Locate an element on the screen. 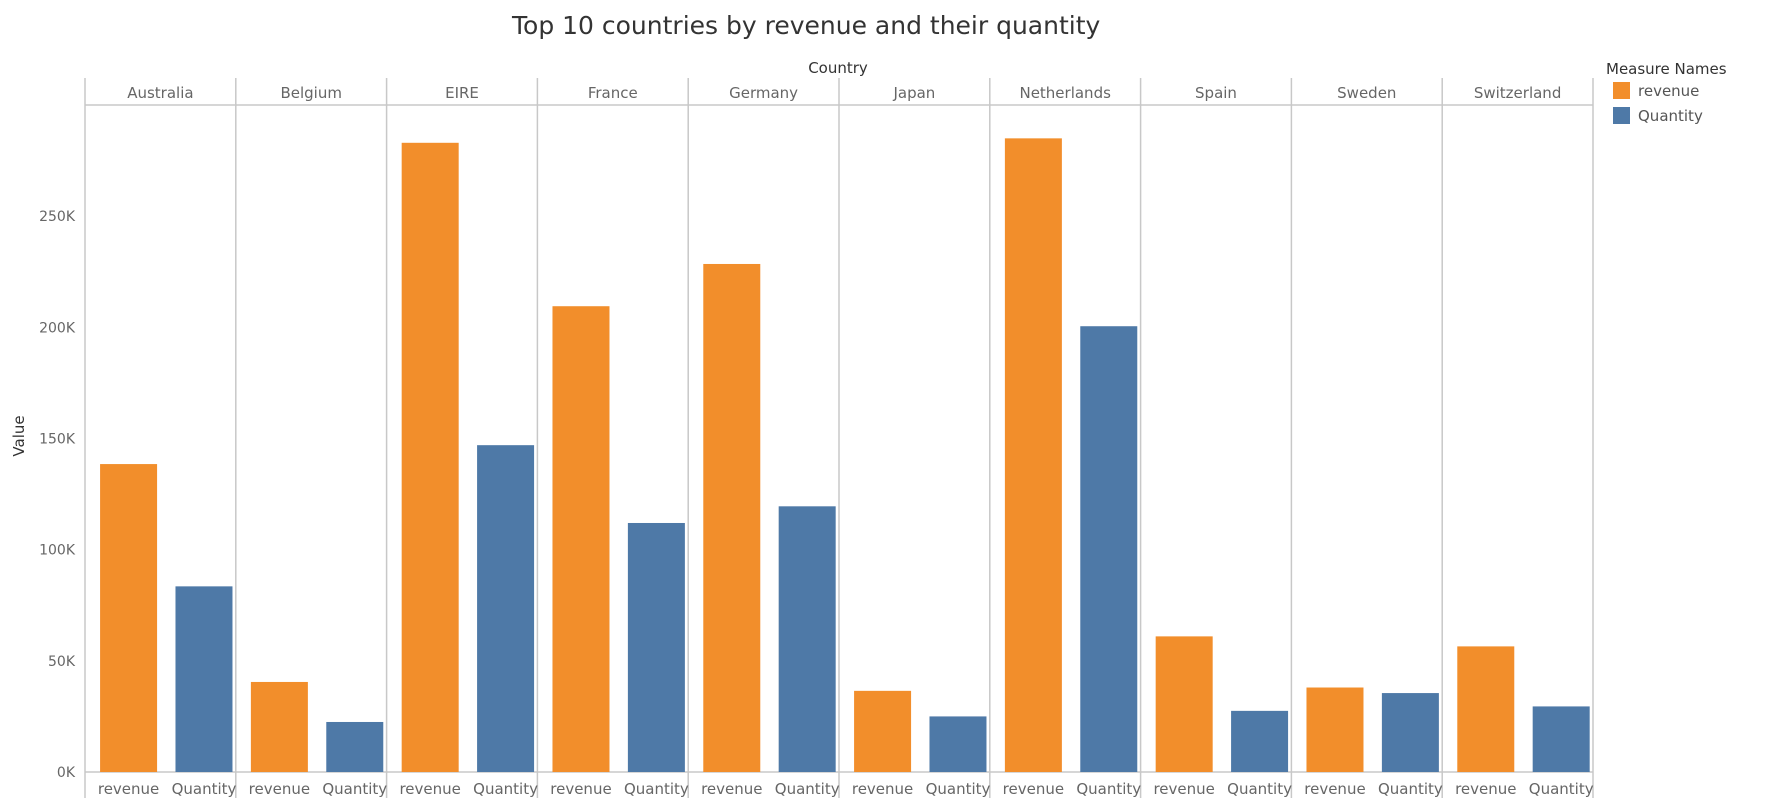  column-header: Country is located at coordinates (838, 68).